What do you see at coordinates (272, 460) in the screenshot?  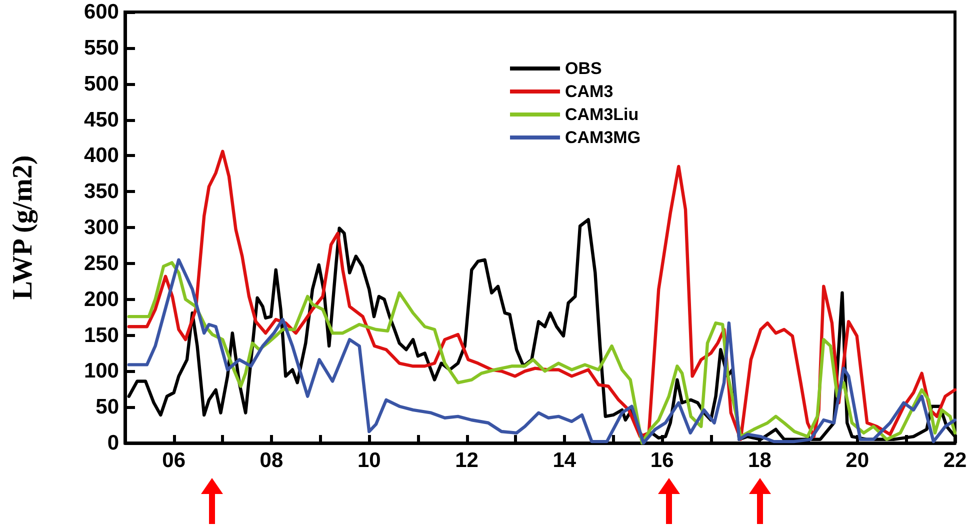 I see `x-tick-label: 08` at bounding box center [272, 460].